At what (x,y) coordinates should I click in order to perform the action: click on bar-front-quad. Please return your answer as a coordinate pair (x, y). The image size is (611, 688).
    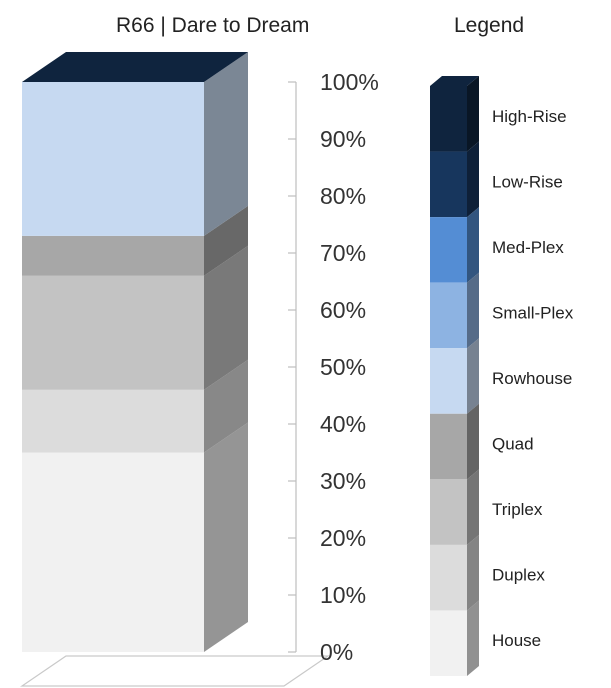
    Looking at the image, I should click on (113, 255).